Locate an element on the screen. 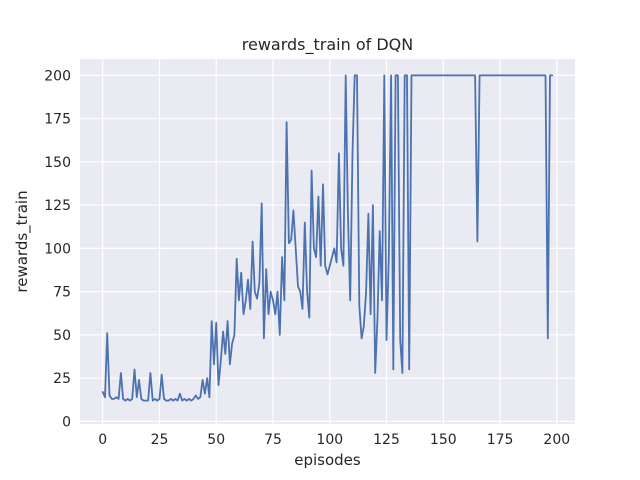  x-axis-label: episodes is located at coordinates (327, 460).